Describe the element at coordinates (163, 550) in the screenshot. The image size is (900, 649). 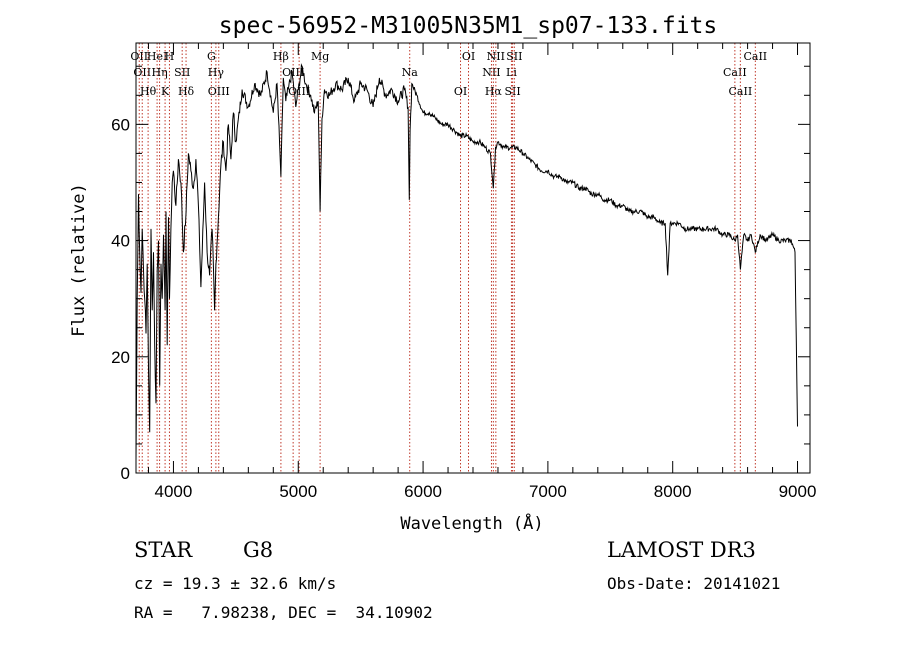
I see `spectral-class: STAR` at that location.